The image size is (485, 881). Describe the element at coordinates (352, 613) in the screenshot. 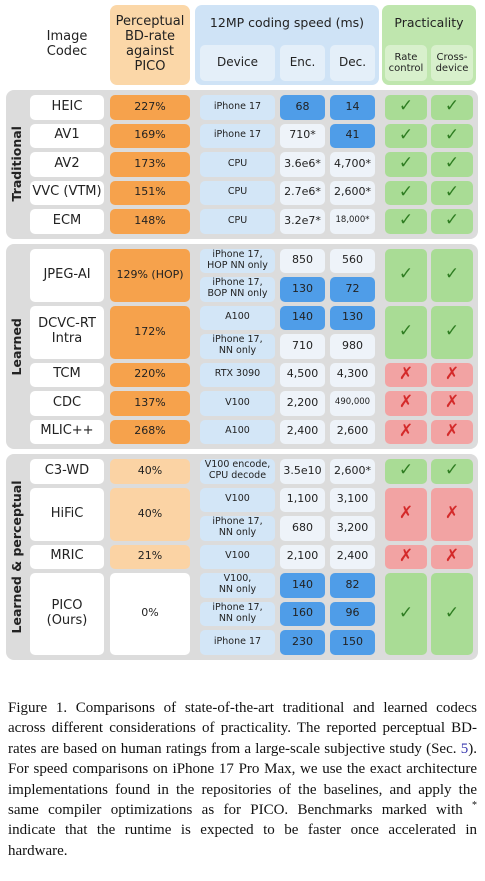

I see `dec-time: 96` at that location.